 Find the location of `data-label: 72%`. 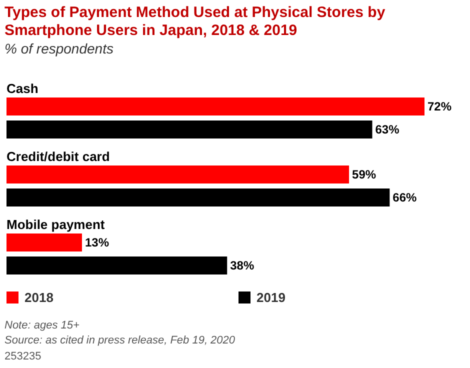

data-label: 72% is located at coordinates (440, 107).